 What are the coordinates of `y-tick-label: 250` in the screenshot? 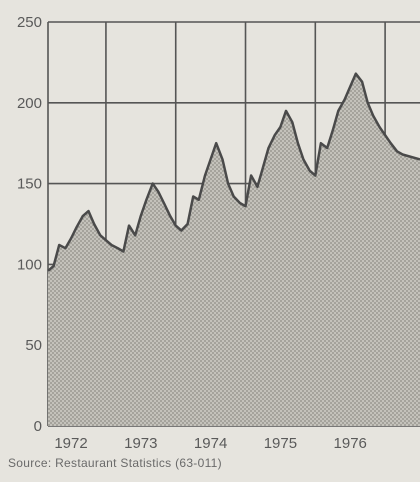 It's located at (29, 22).